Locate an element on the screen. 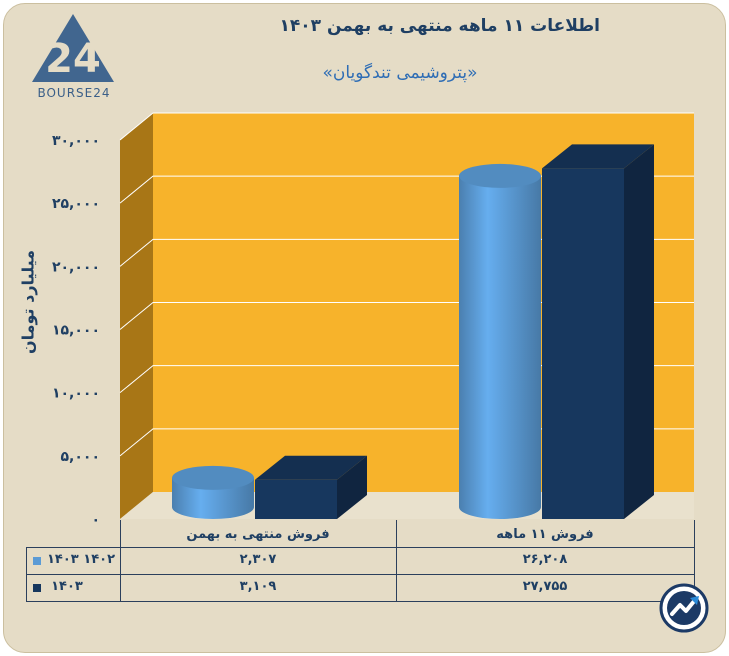  y-tick-label: ۲۰,۰۰۰ is located at coordinates (76, 267).